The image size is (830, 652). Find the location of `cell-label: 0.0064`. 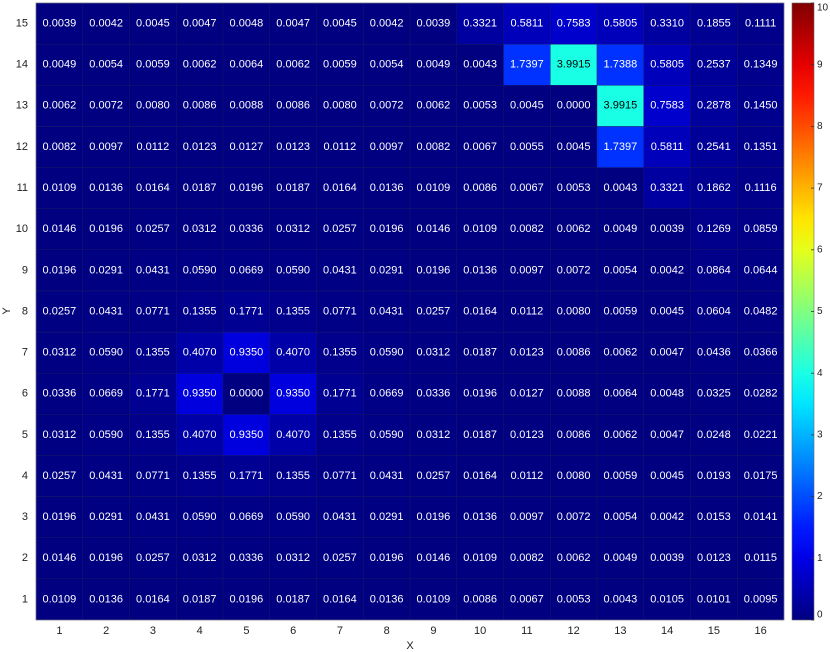

cell-label: 0.0064 is located at coordinates (247, 65).